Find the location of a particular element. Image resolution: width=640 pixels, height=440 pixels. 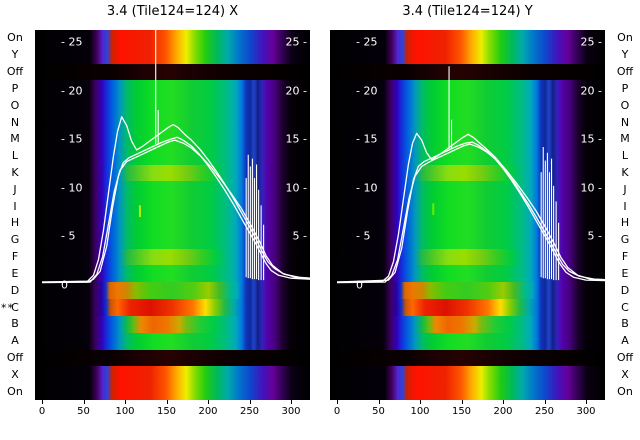

row-label-x: X is located at coordinates (625, 374).